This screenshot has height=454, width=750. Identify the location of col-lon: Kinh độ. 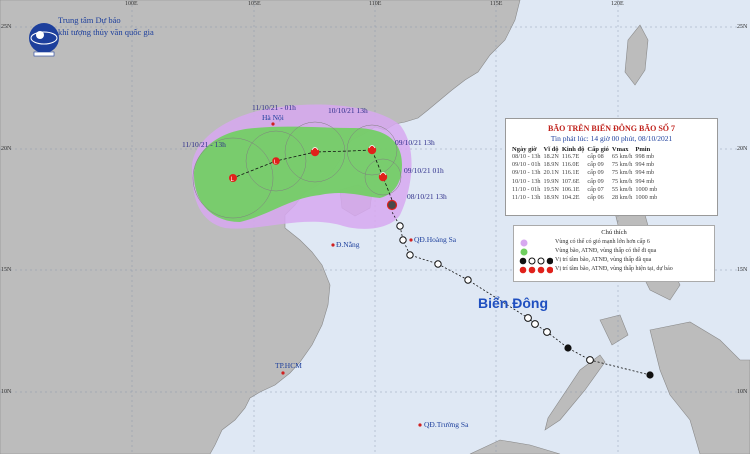
(573, 149).